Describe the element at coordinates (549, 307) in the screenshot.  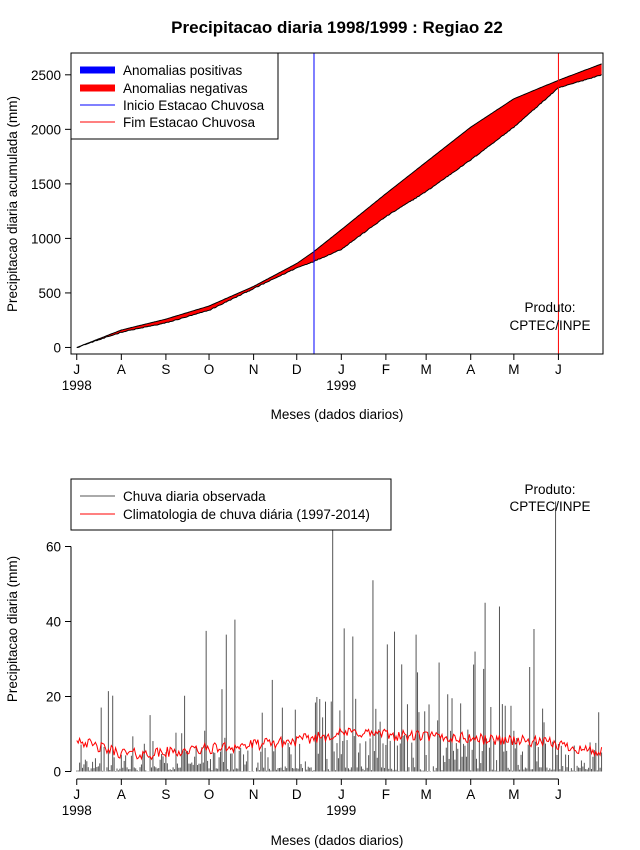
I see `credit-label-1: Produto:` at that location.